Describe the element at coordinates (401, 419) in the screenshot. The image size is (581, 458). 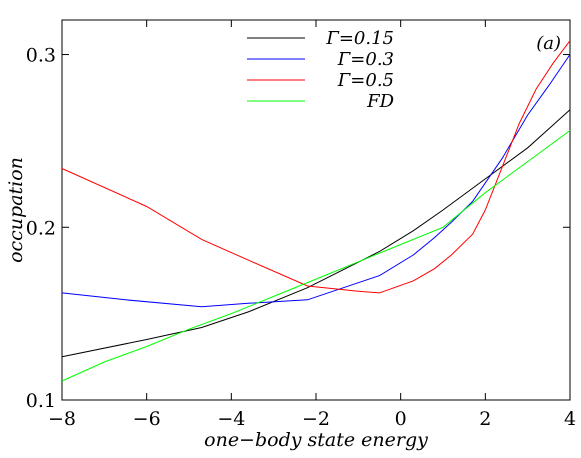
I see `x-tick-label: 0` at that location.